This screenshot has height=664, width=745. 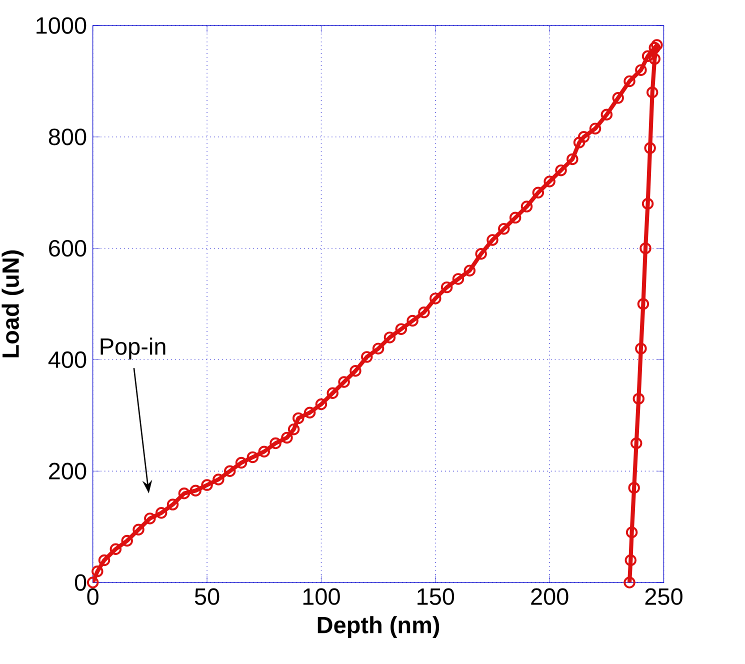 What do you see at coordinates (379, 627) in the screenshot?
I see `x-axis-title: Depth (nm)` at bounding box center [379, 627].